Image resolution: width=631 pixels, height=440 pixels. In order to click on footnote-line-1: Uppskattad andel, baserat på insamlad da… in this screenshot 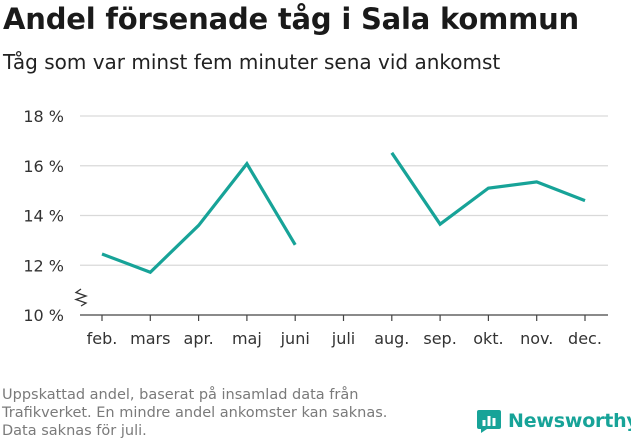, I will do `click(180, 395)`.